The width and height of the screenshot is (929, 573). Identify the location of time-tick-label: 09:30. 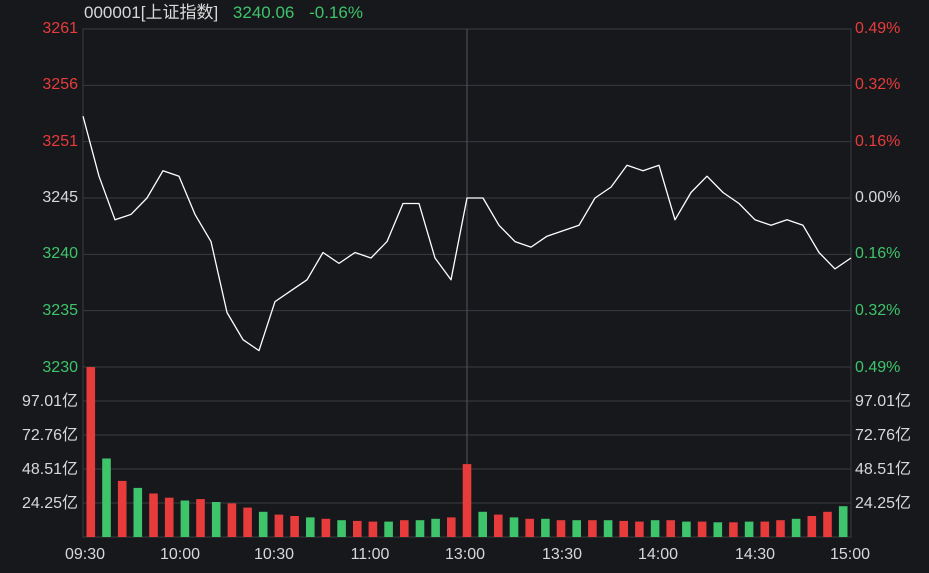
(85, 554).